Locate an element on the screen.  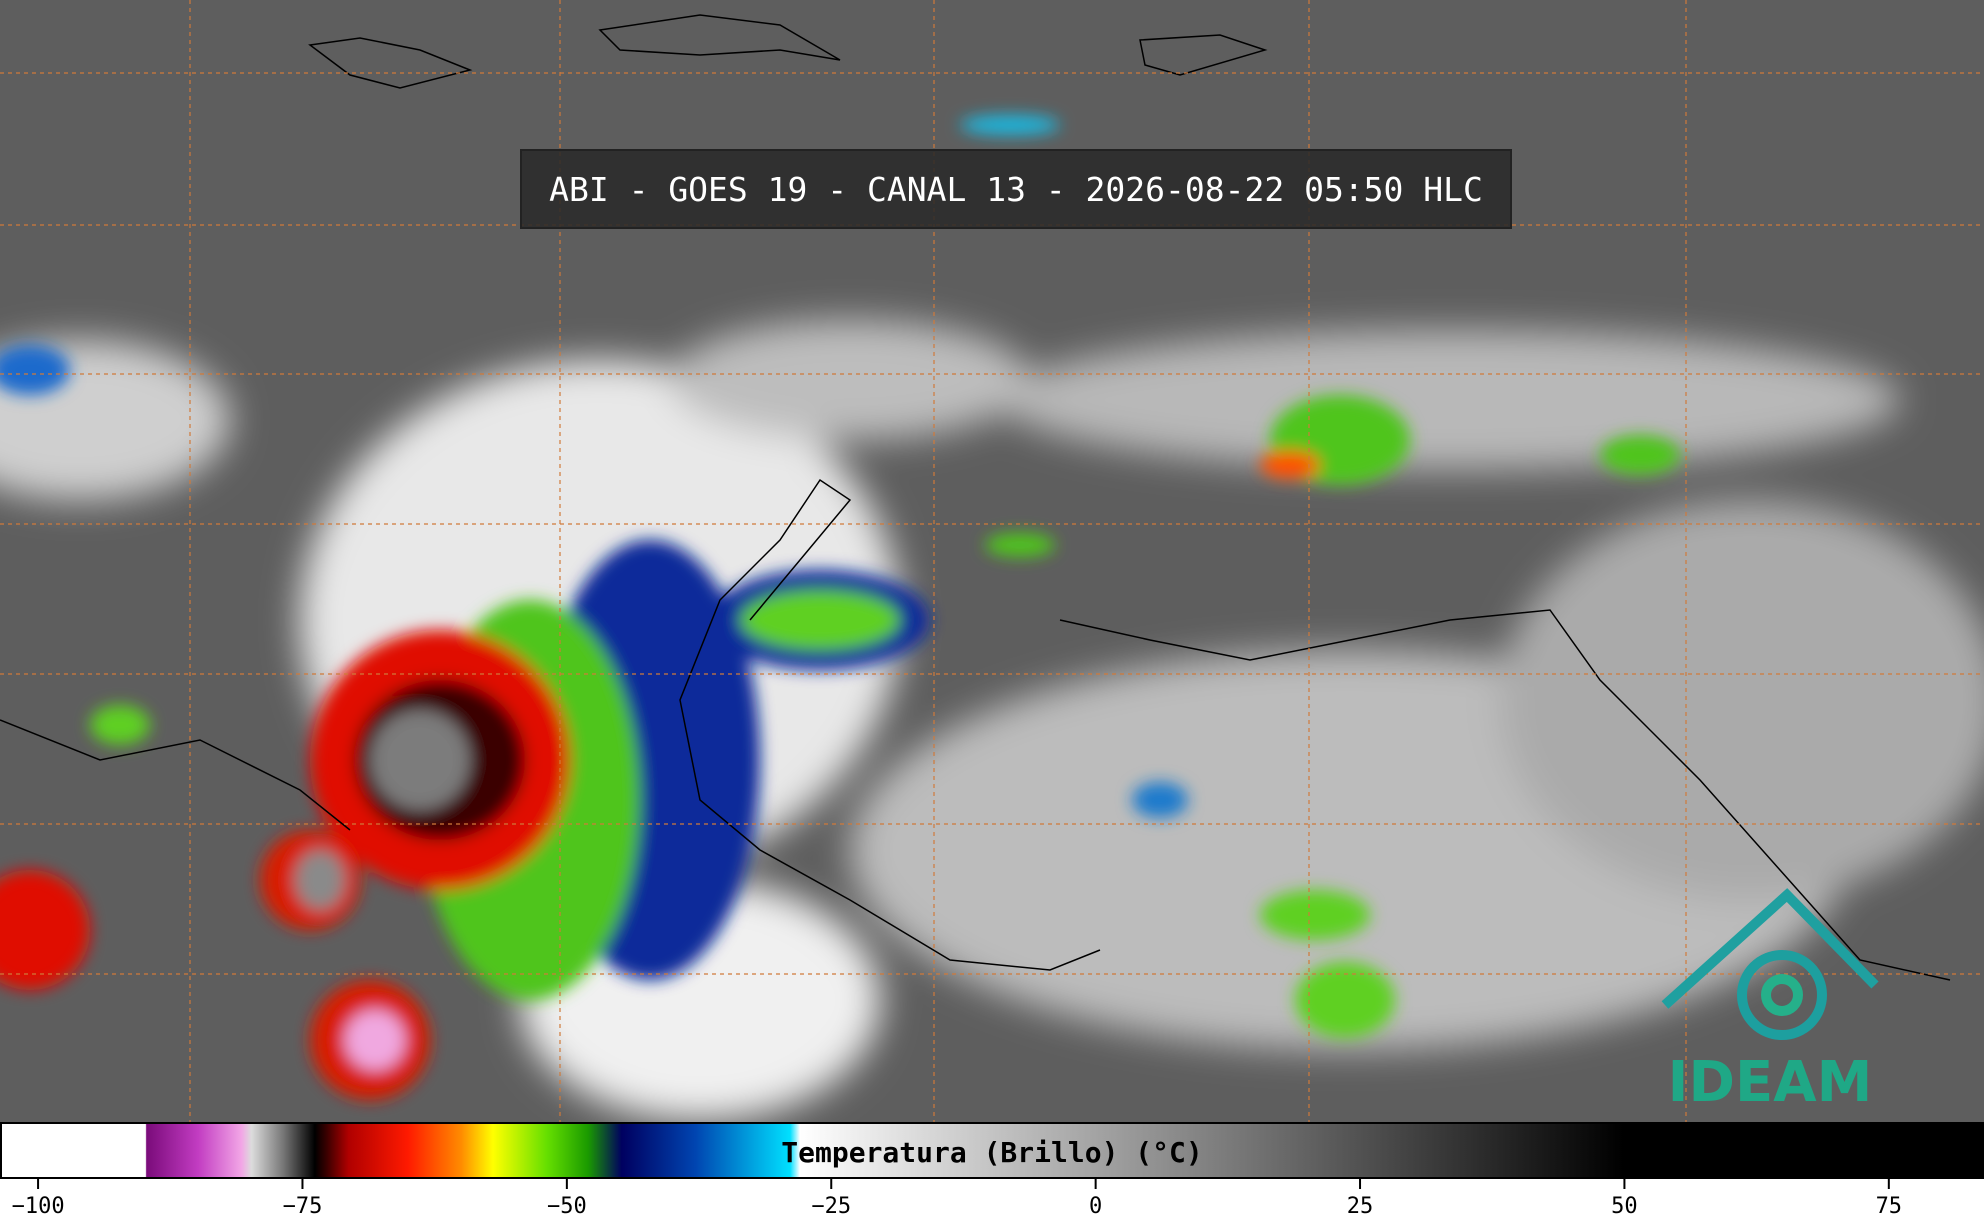
tick-label: 25 is located at coordinates (1360, 1206).